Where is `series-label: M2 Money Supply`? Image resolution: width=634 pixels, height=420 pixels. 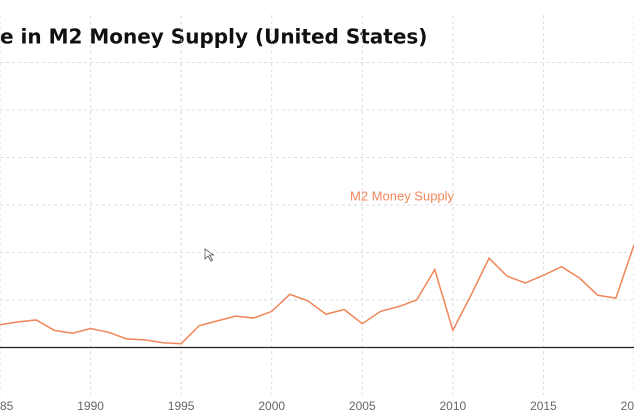
series-label: M2 Money Supply is located at coordinates (402, 195).